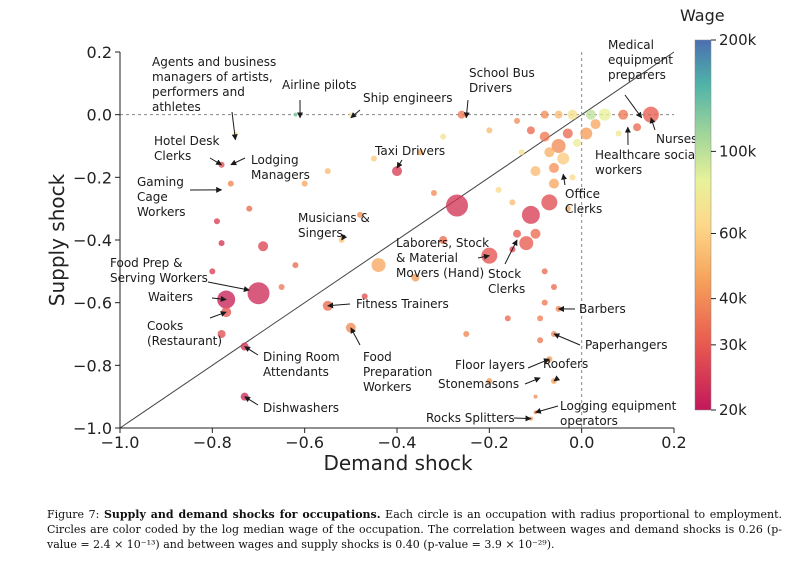 The width and height of the screenshot is (800, 575). I want to click on annotation: Ship engineers, so click(401, 105).